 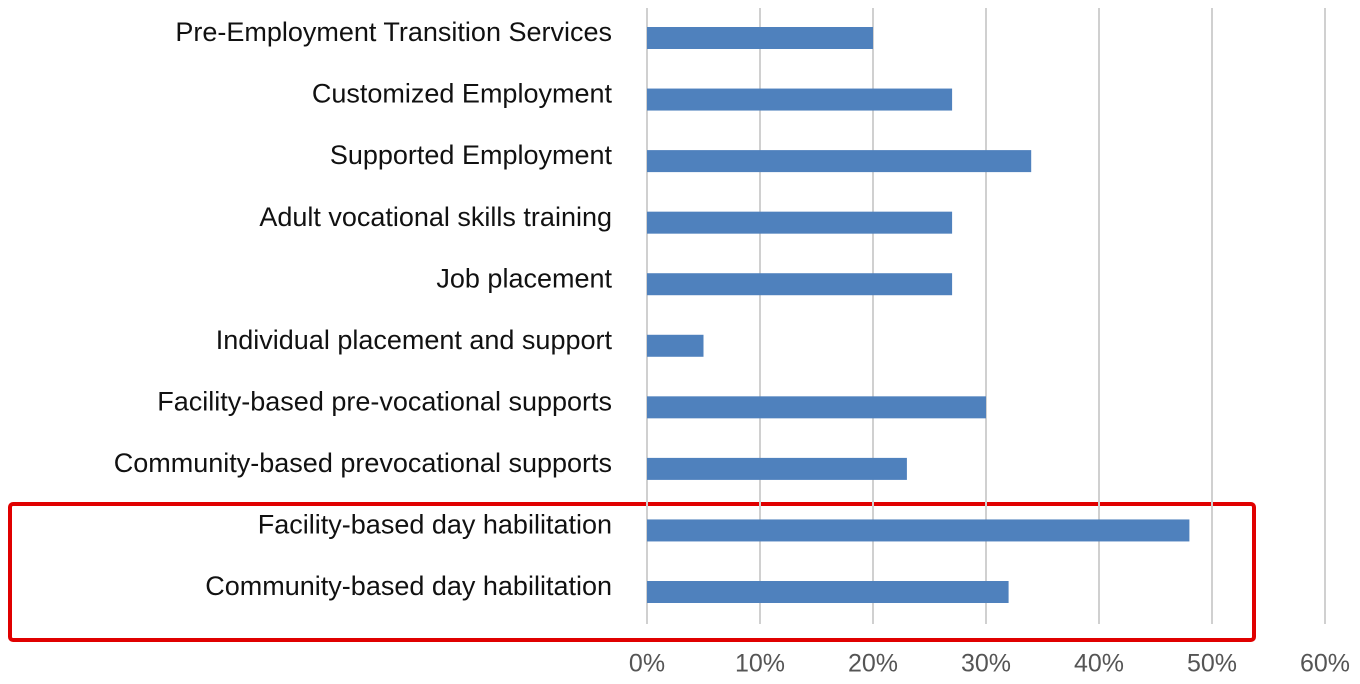 I want to click on x-tick-label: 10%, so click(x=760, y=664).